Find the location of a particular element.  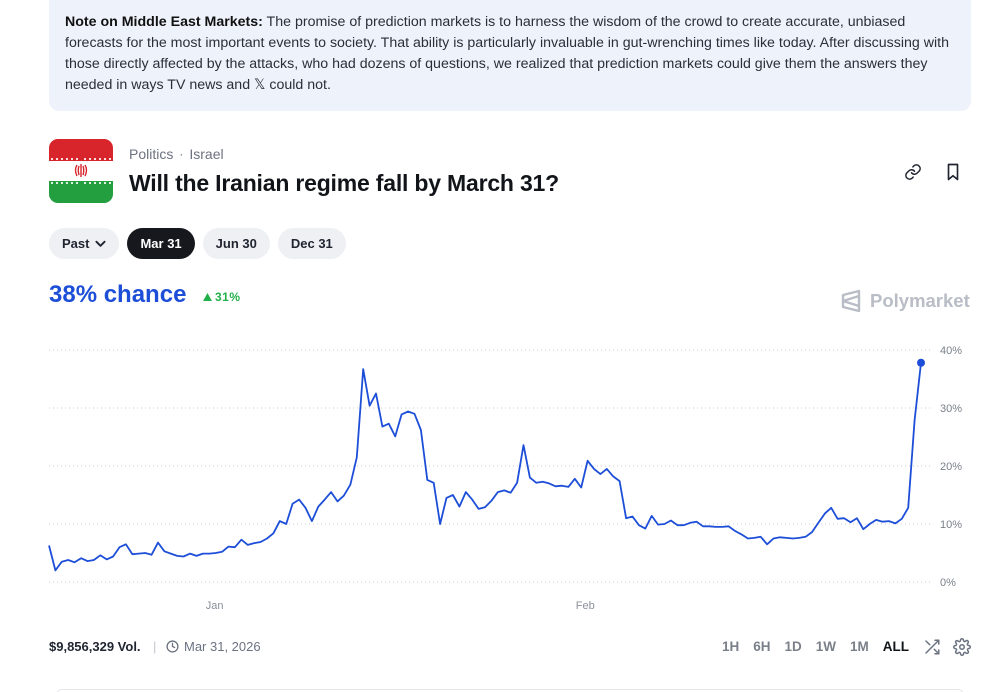

polymarket-brand: Polymarket is located at coordinates (905, 301).